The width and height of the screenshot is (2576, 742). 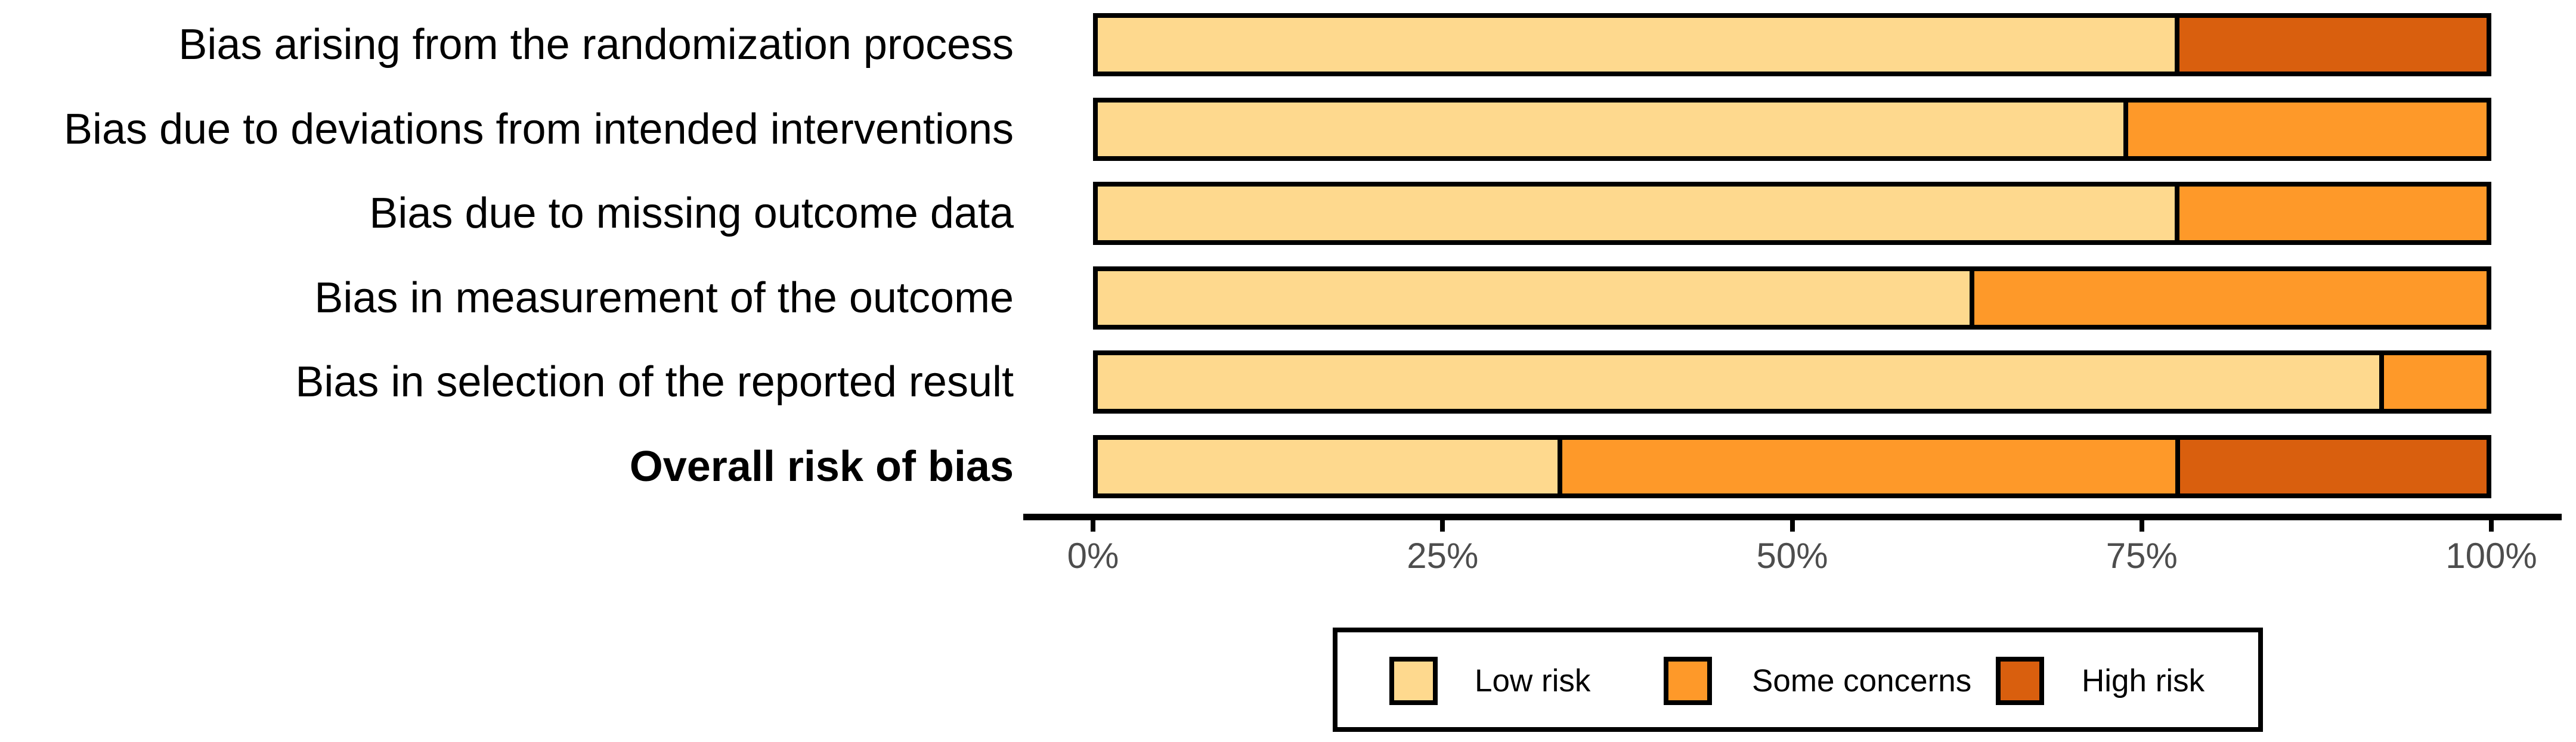 What do you see at coordinates (1862, 681) in the screenshot?
I see `legend-label: Some concerns` at bounding box center [1862, 681].